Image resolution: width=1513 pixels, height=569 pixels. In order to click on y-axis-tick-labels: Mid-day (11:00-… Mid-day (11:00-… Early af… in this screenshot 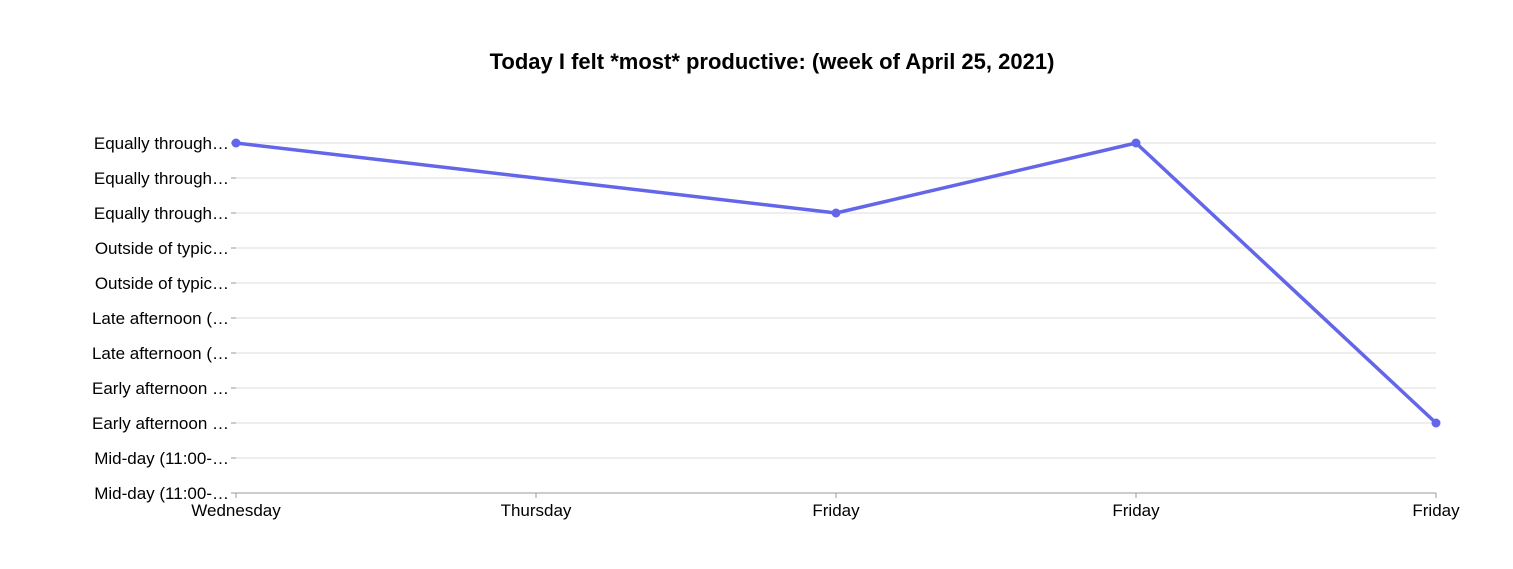, I will do `click(164, 318)`.